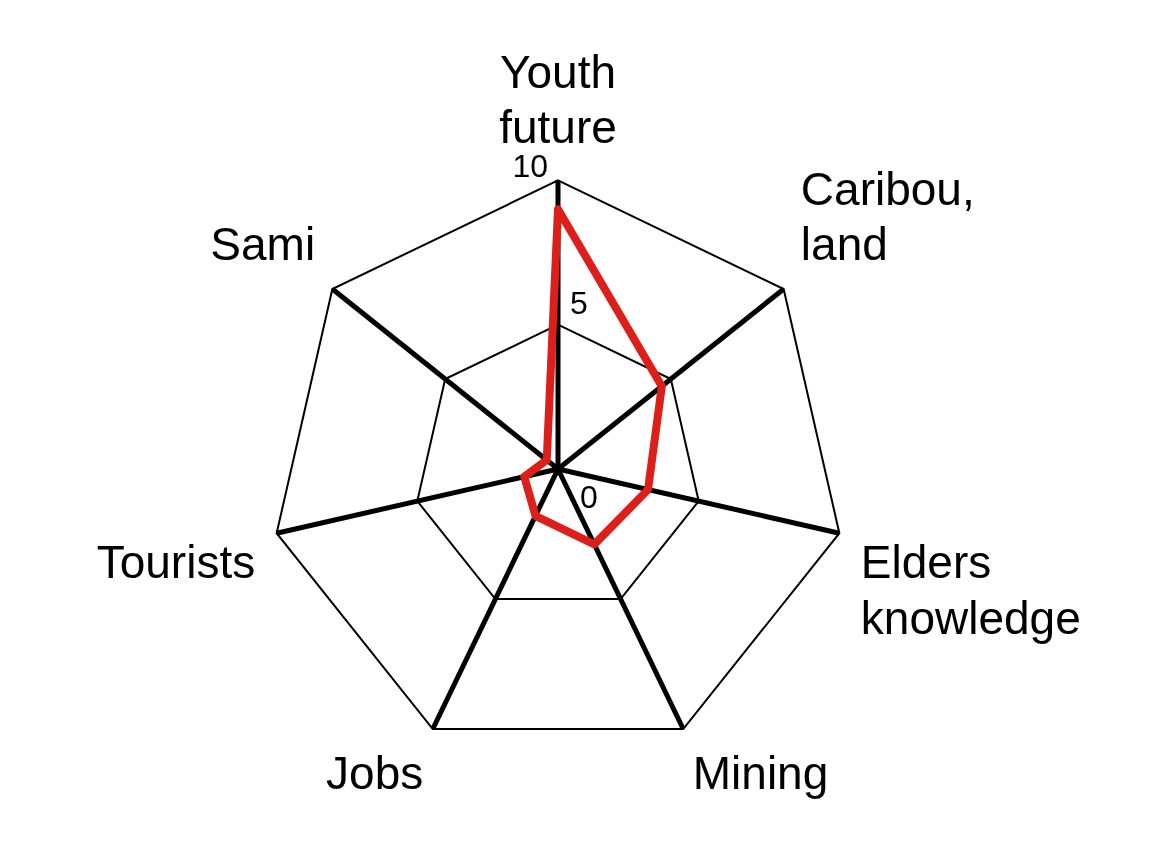 The image size is (1171, 843). What do you see at coordinates (579, 302) in the screenshot?
I see `y-tick-label: 5` at bounding box center [579, 302].